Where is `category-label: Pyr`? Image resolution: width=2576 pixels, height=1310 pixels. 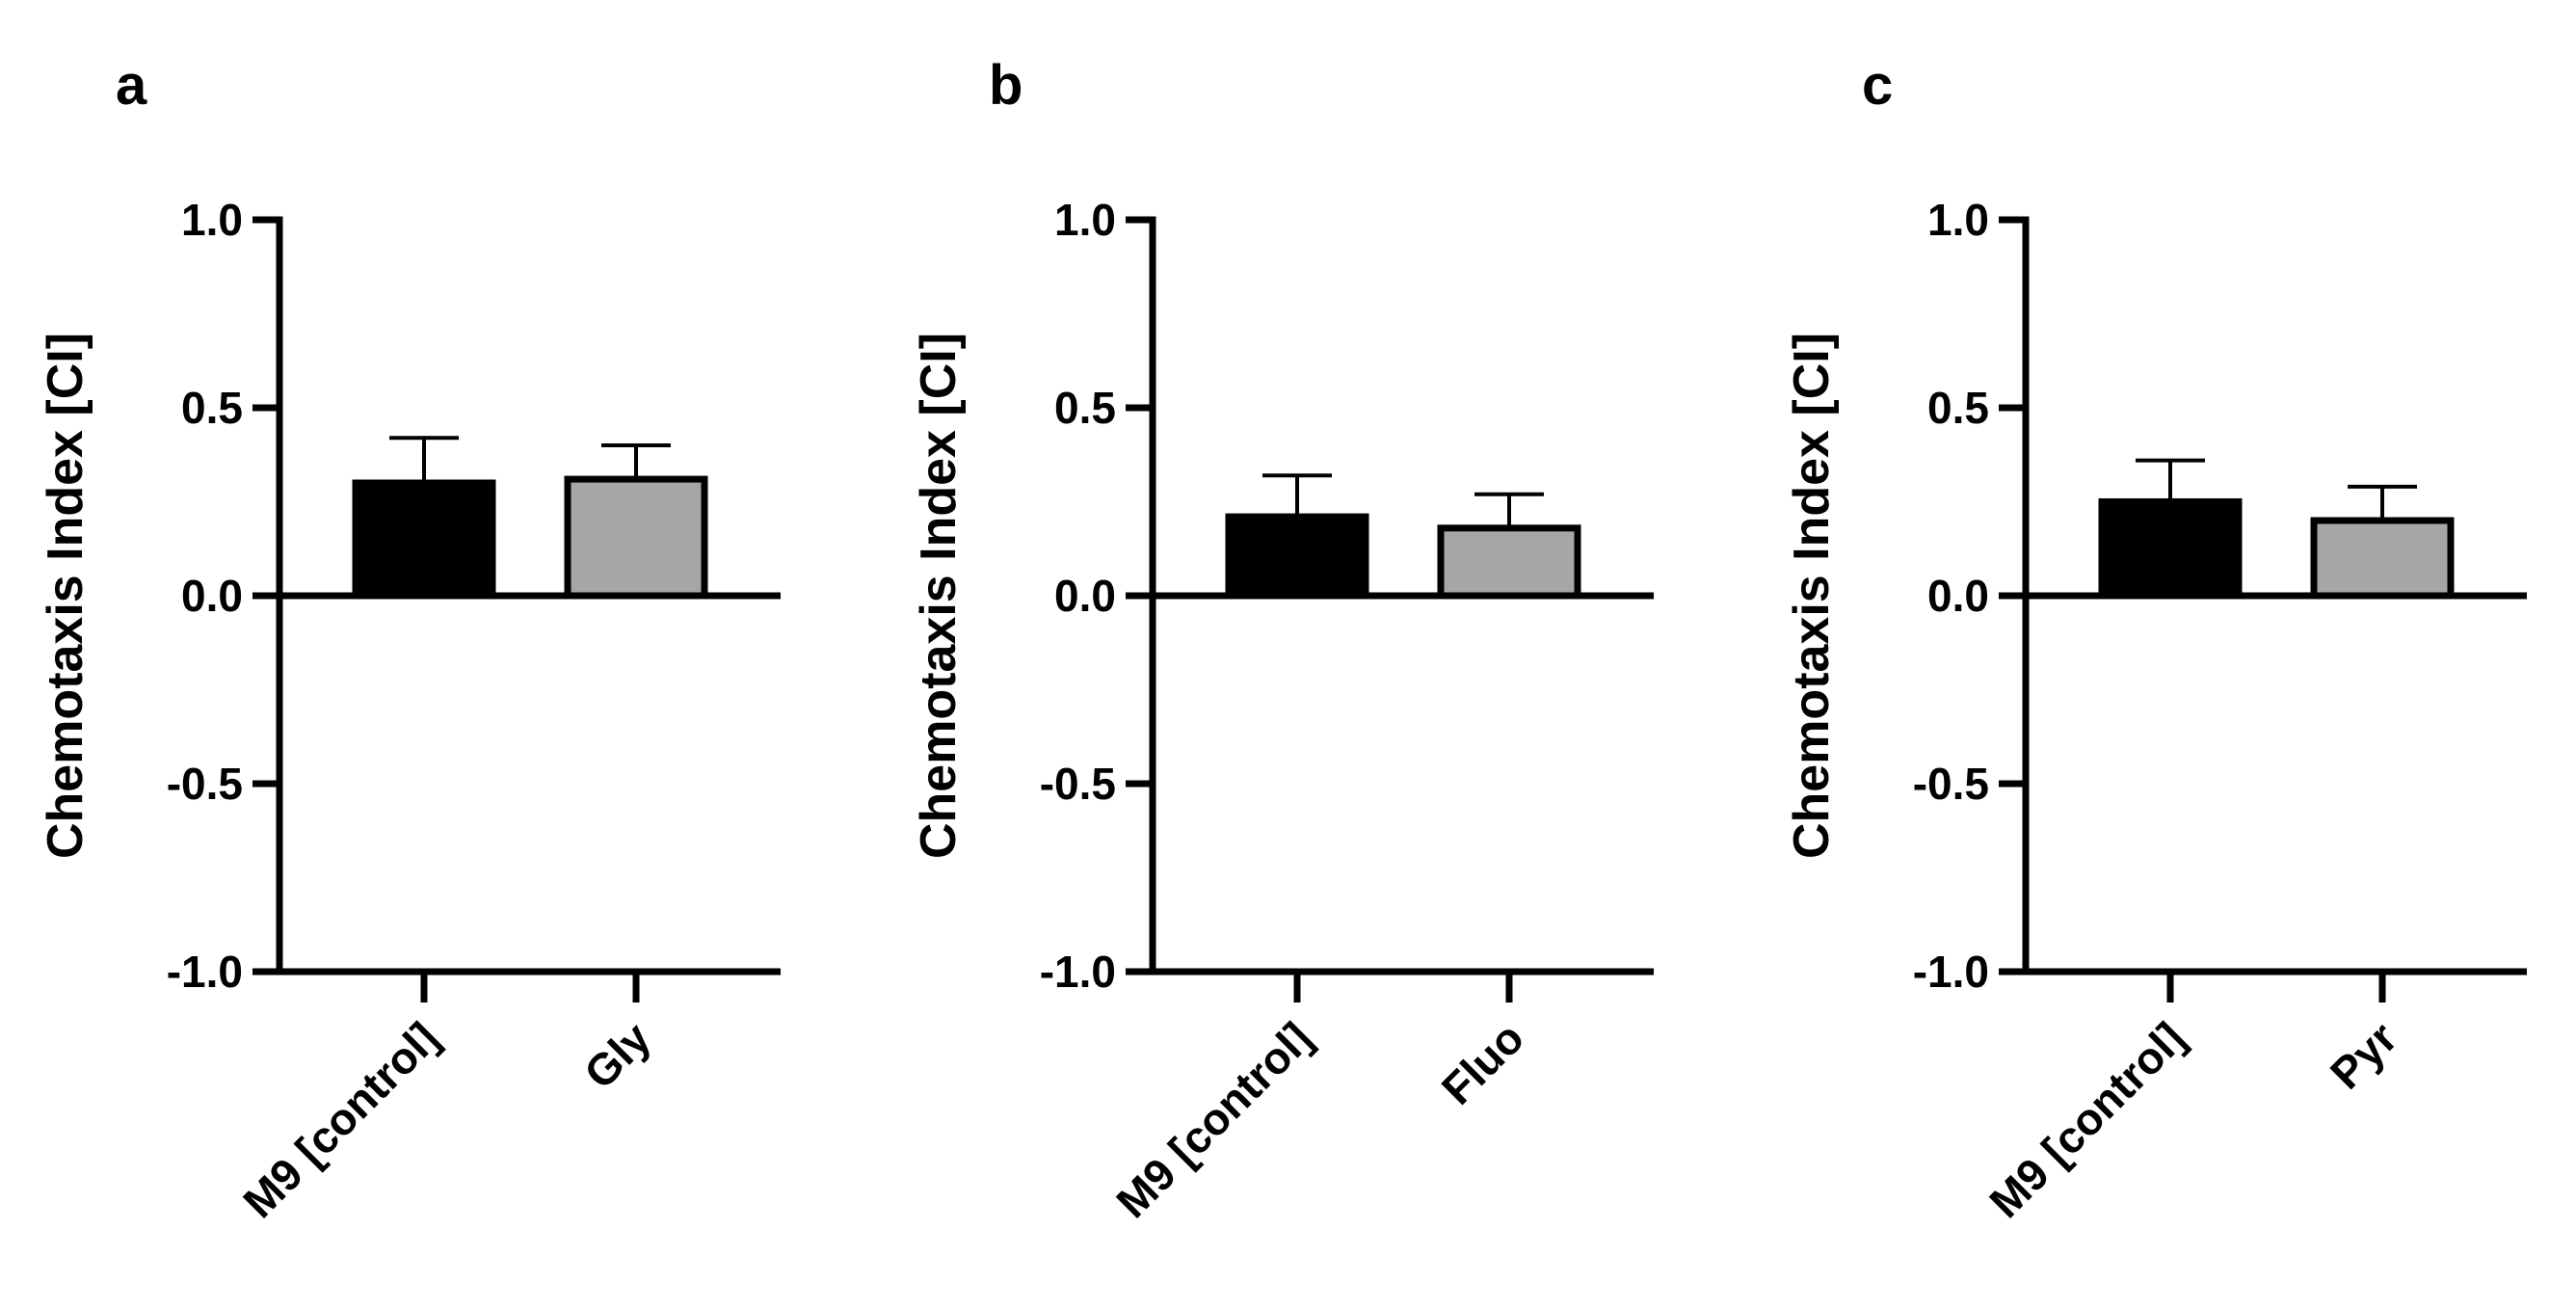 category-label: Pyr is located at coordinates (2363, 1055).